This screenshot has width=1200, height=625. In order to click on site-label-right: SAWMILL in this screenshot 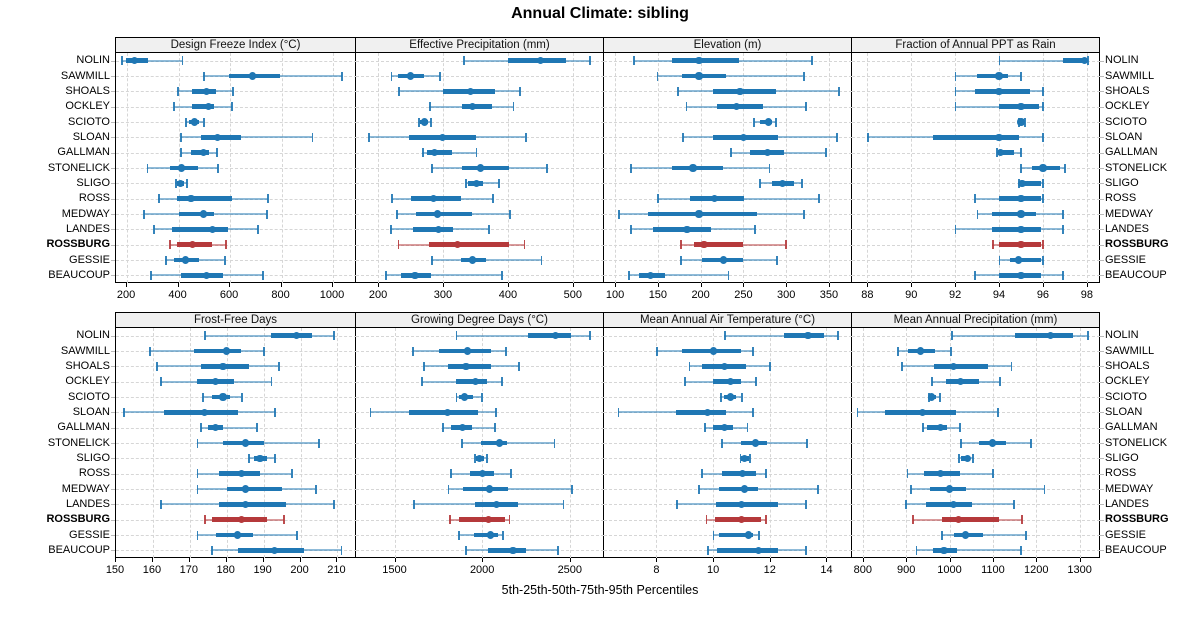, I will do `click(1130, 350)`.